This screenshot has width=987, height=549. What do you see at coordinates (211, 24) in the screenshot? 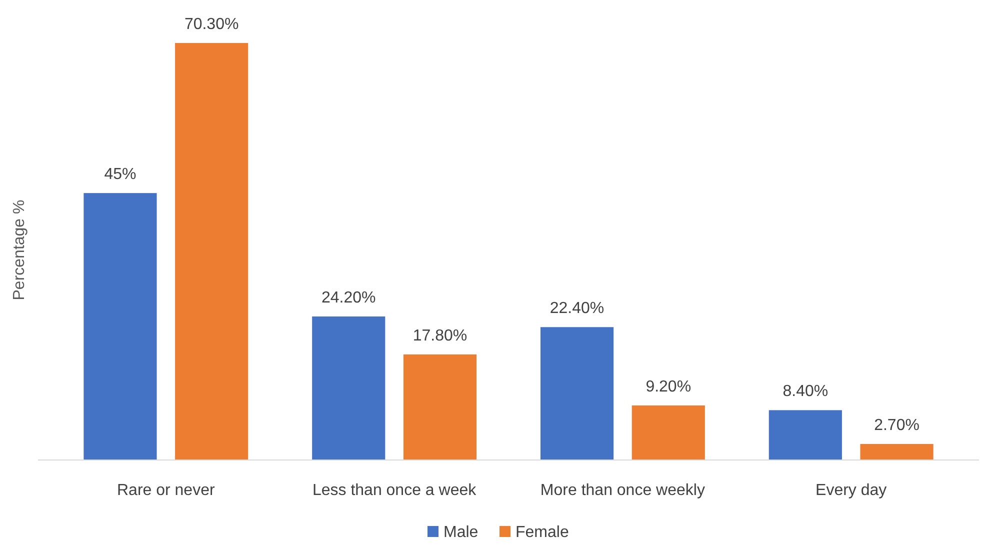
I see `data-label: 70.30%` at bounding box center [211, 24].